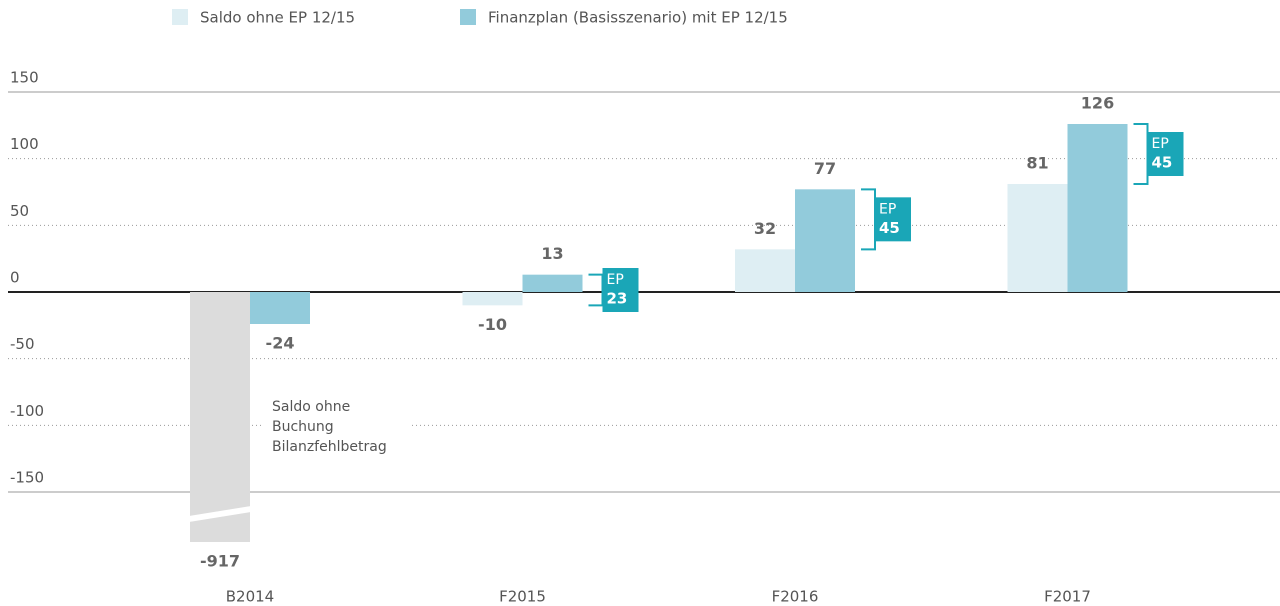 The image size is (1280, 606). Describe the element at coordinates (15, 278) in the screenshot. I see `y-tick-label: 0` at that location.